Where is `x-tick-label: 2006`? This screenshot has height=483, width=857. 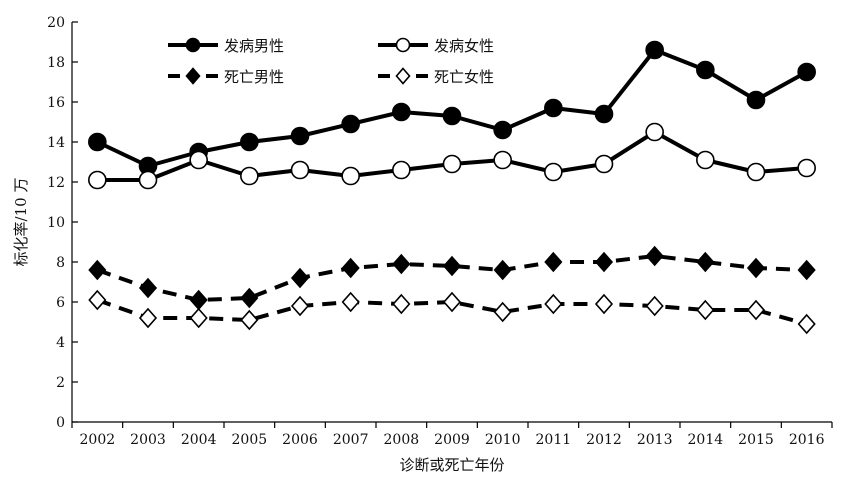 x-tick-label: 2006 is located at coordinates (300, 440).